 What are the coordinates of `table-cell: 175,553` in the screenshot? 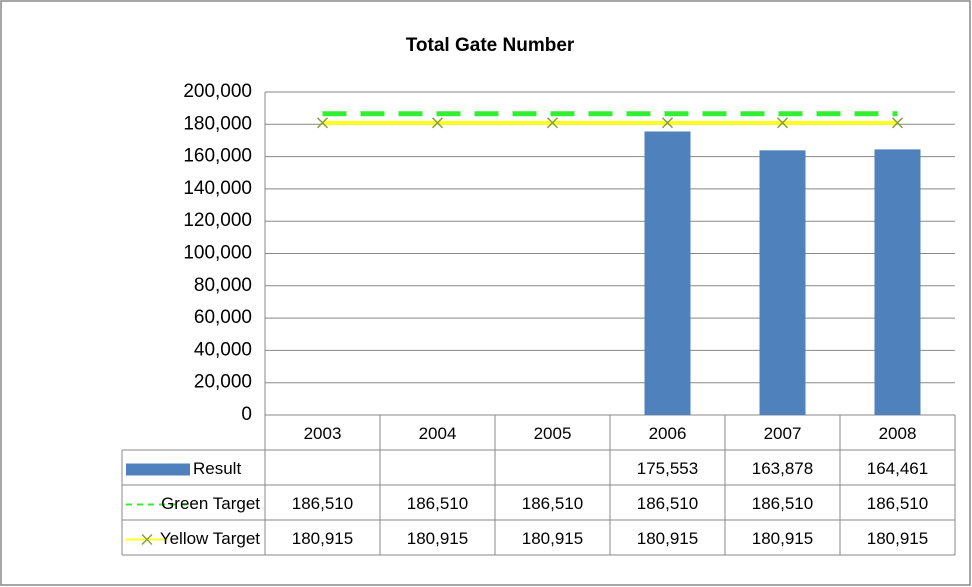 It's located at (667, 468).